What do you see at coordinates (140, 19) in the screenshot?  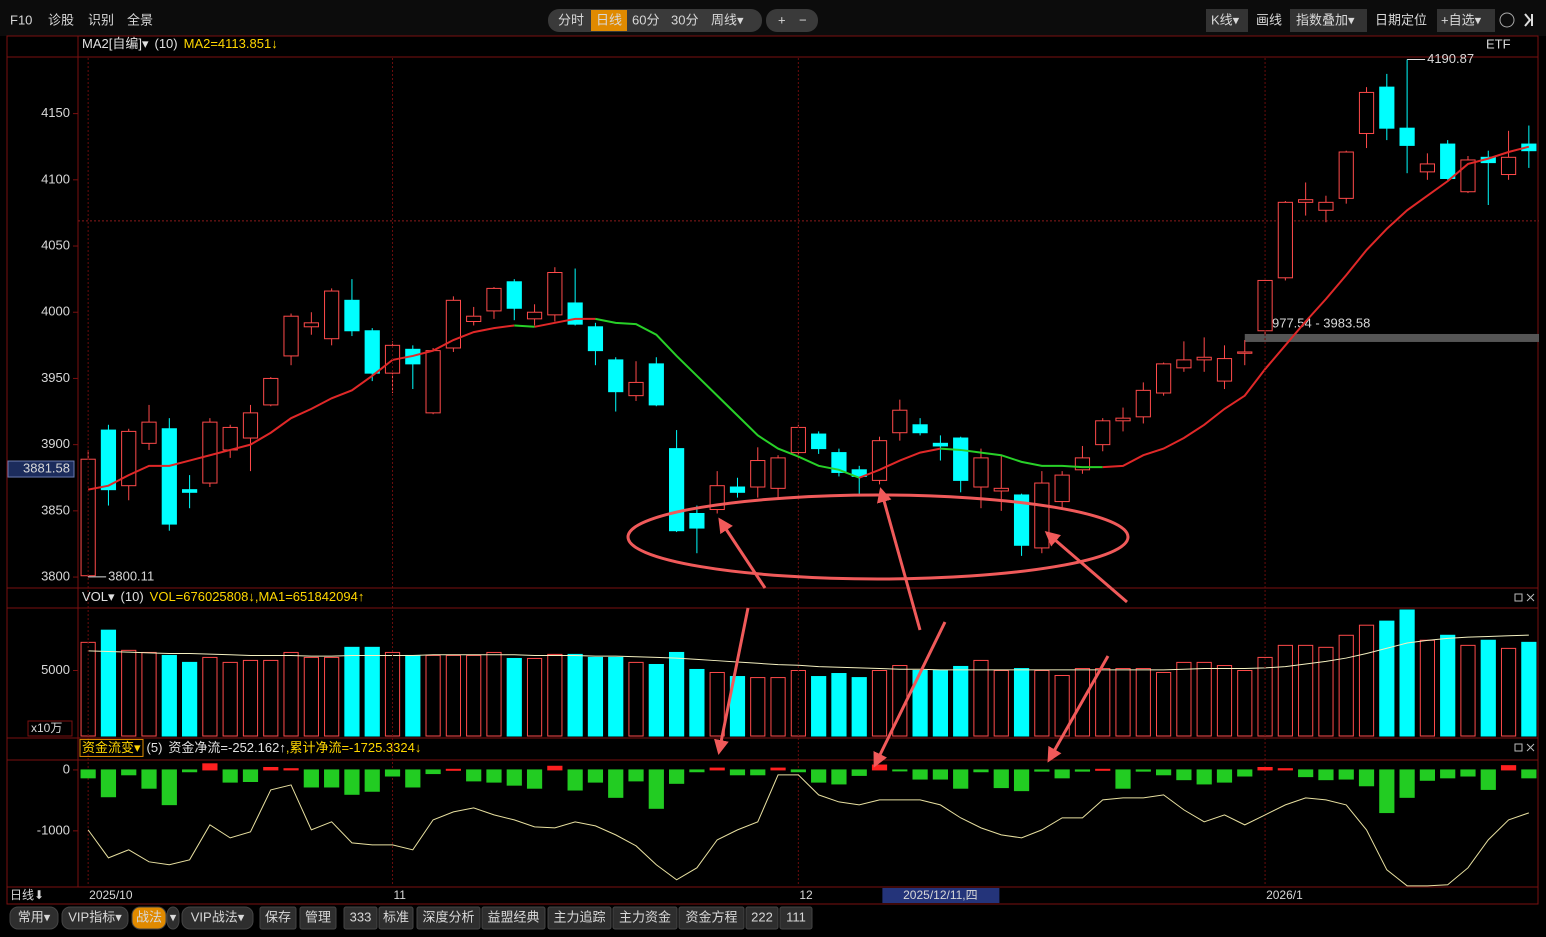 I see `toolbar-button: 全景` at bounding box center [140, 19].